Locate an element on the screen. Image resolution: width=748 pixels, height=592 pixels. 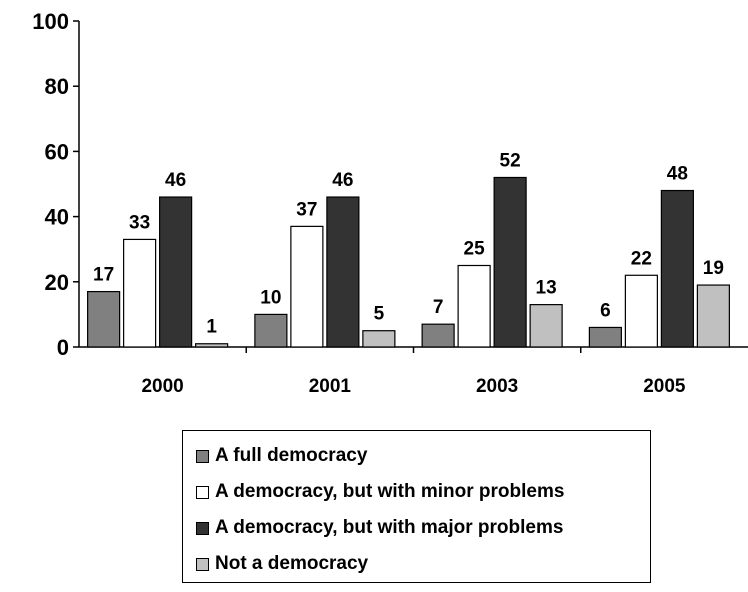
legend-label: A democracy, but with major problems is located at coordinates (389, 527).